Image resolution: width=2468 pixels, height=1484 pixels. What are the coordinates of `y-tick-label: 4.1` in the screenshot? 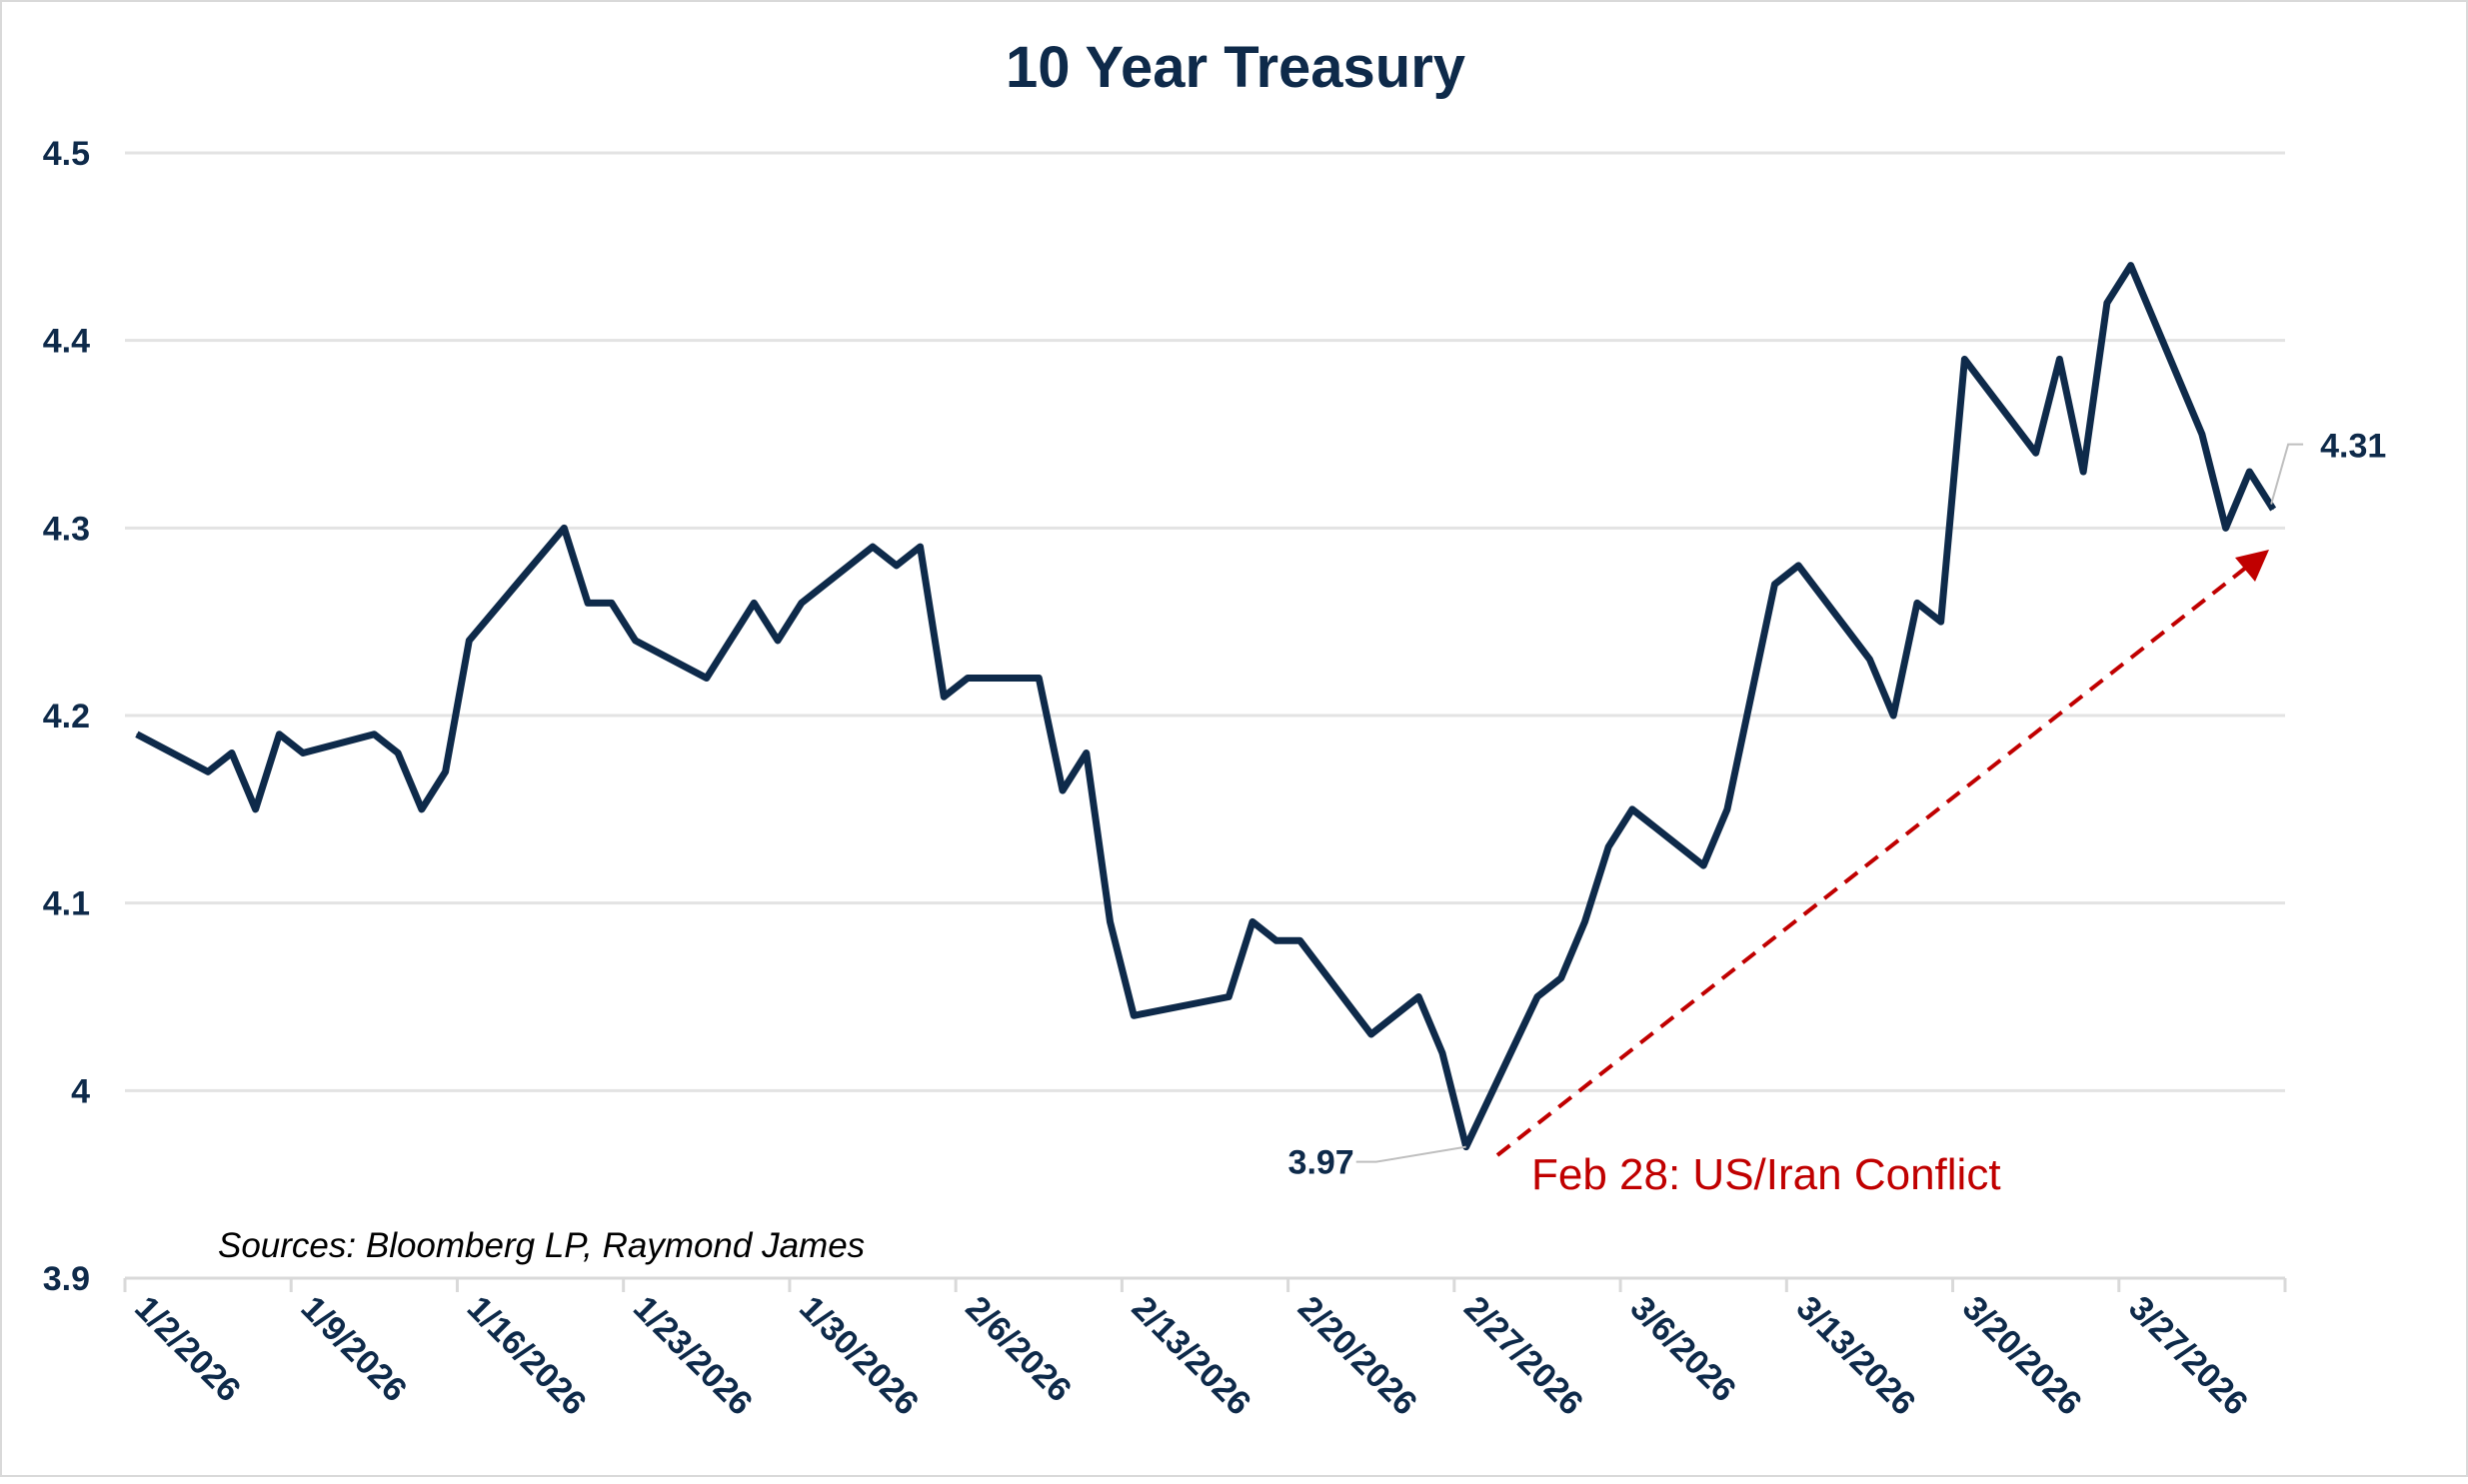 It's located at (67, 904).